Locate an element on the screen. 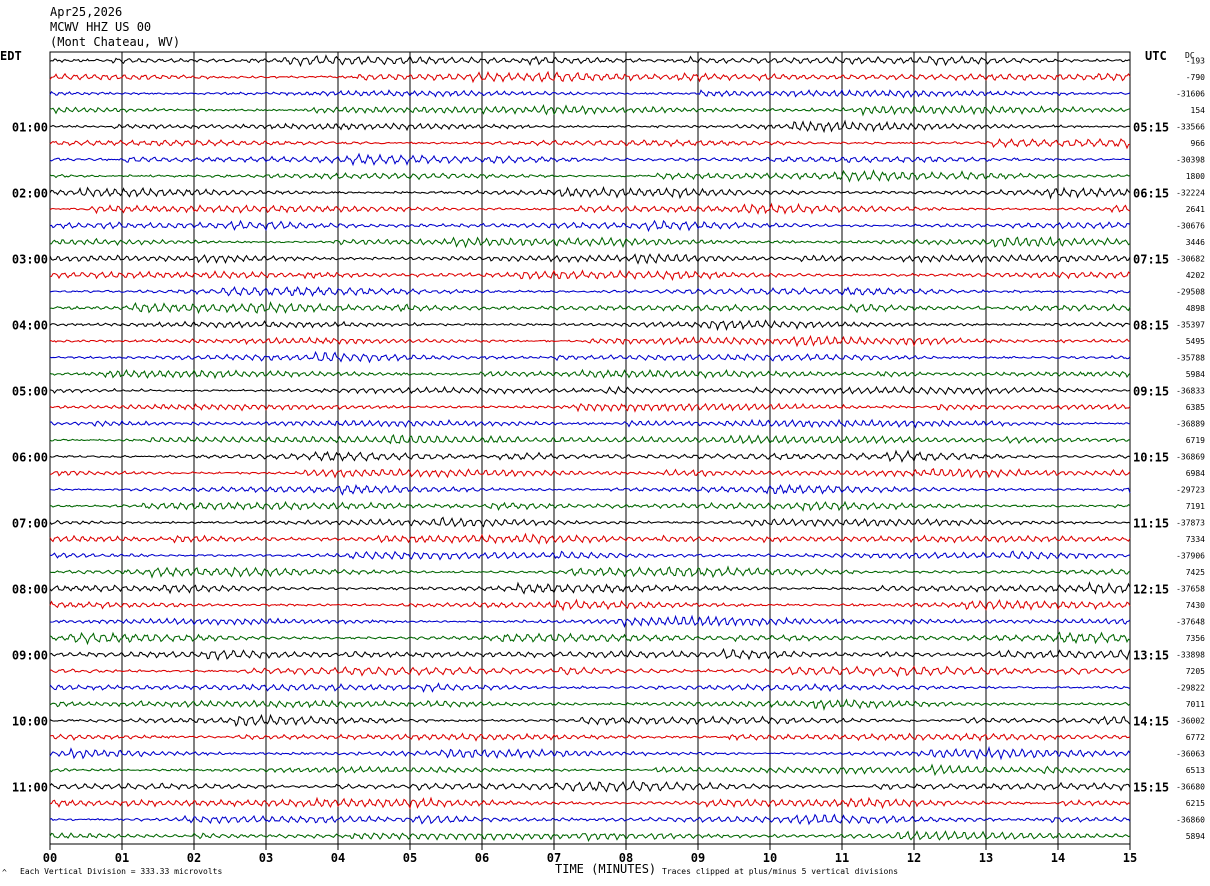  x-tick-label: 04 is located at coordinates (338, 858).